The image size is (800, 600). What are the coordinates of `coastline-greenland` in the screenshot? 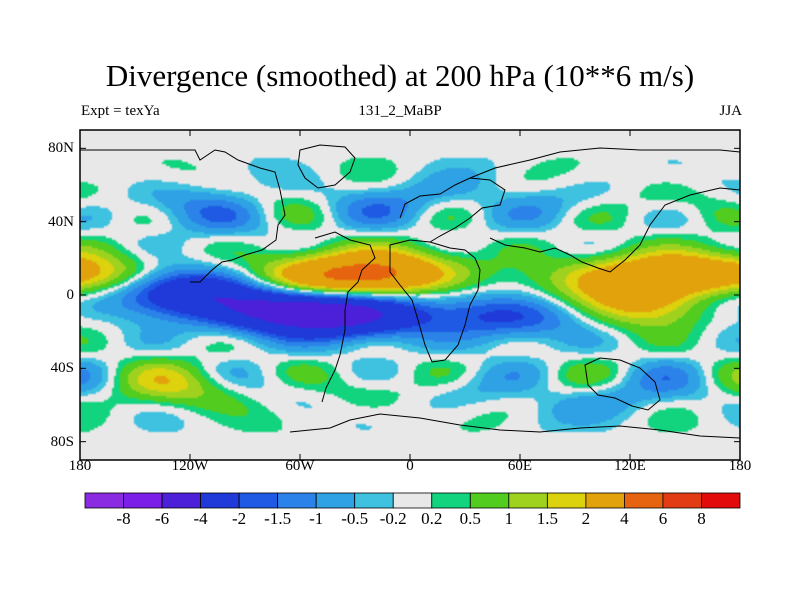 It's located at (326, 166).